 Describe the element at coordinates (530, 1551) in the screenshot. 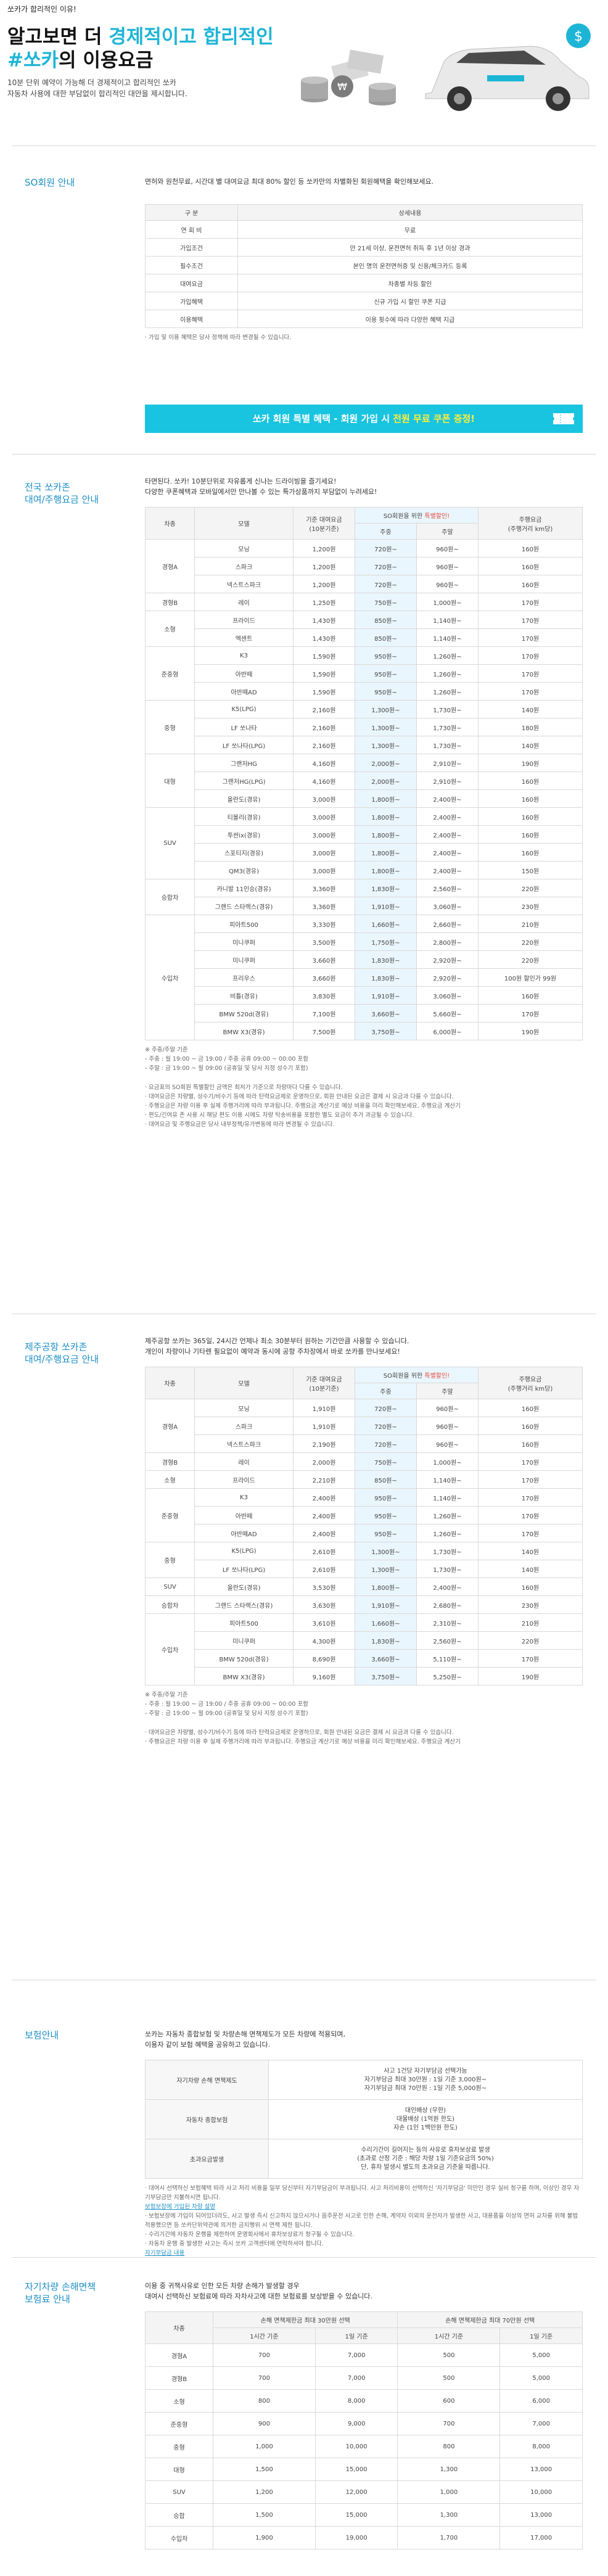

I see `mileage-fare: 140원` at that location.